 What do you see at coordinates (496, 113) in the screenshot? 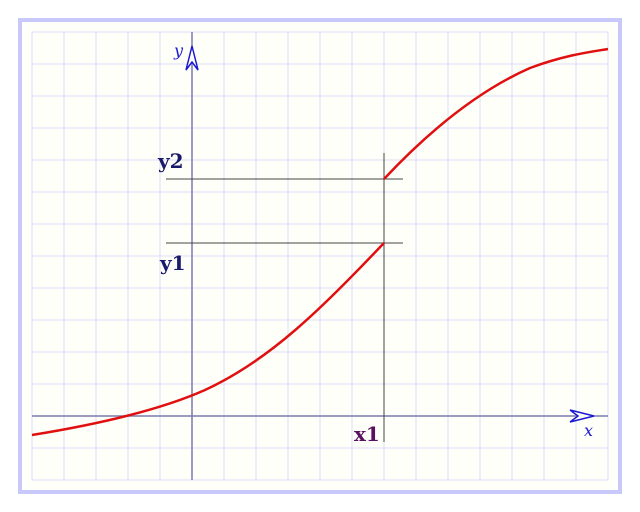
I see `curve-upper` at bounding box center [496, 113].